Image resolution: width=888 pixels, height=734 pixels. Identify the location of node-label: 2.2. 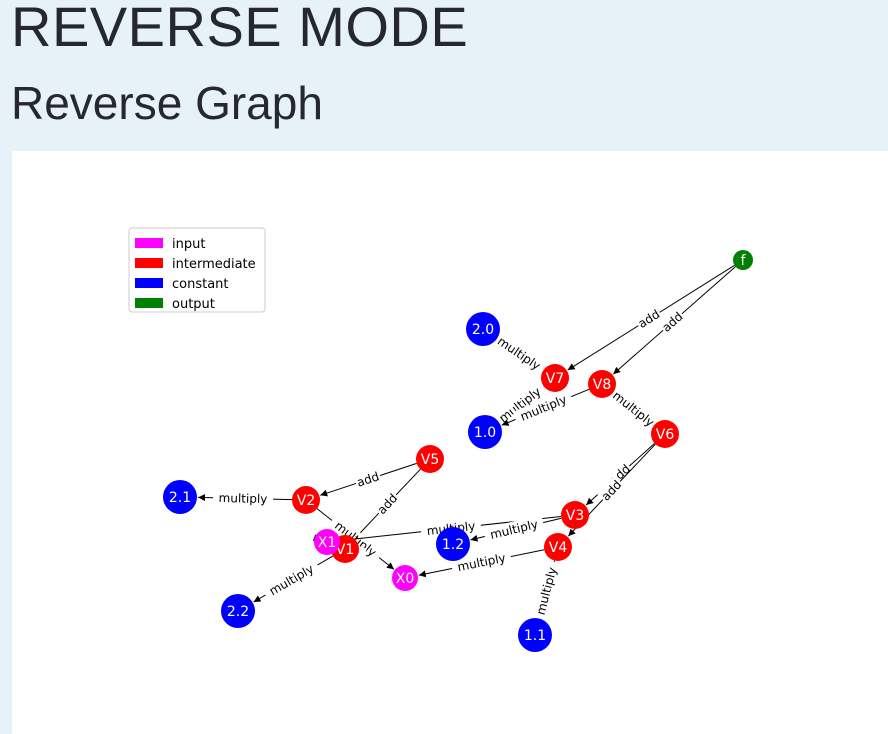
(238, 612).